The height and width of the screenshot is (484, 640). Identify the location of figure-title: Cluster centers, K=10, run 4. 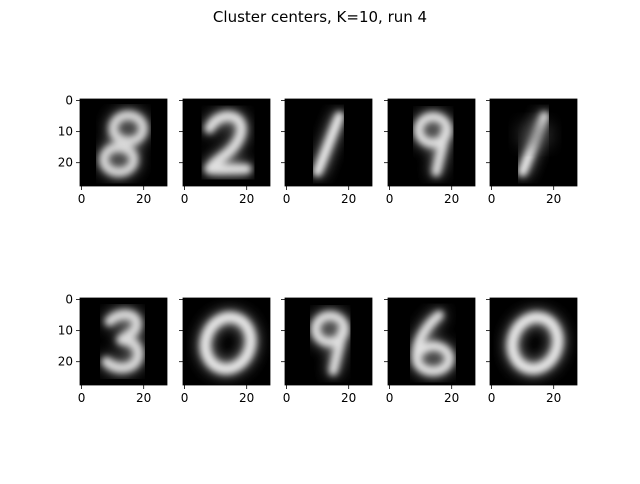
(320, 17).